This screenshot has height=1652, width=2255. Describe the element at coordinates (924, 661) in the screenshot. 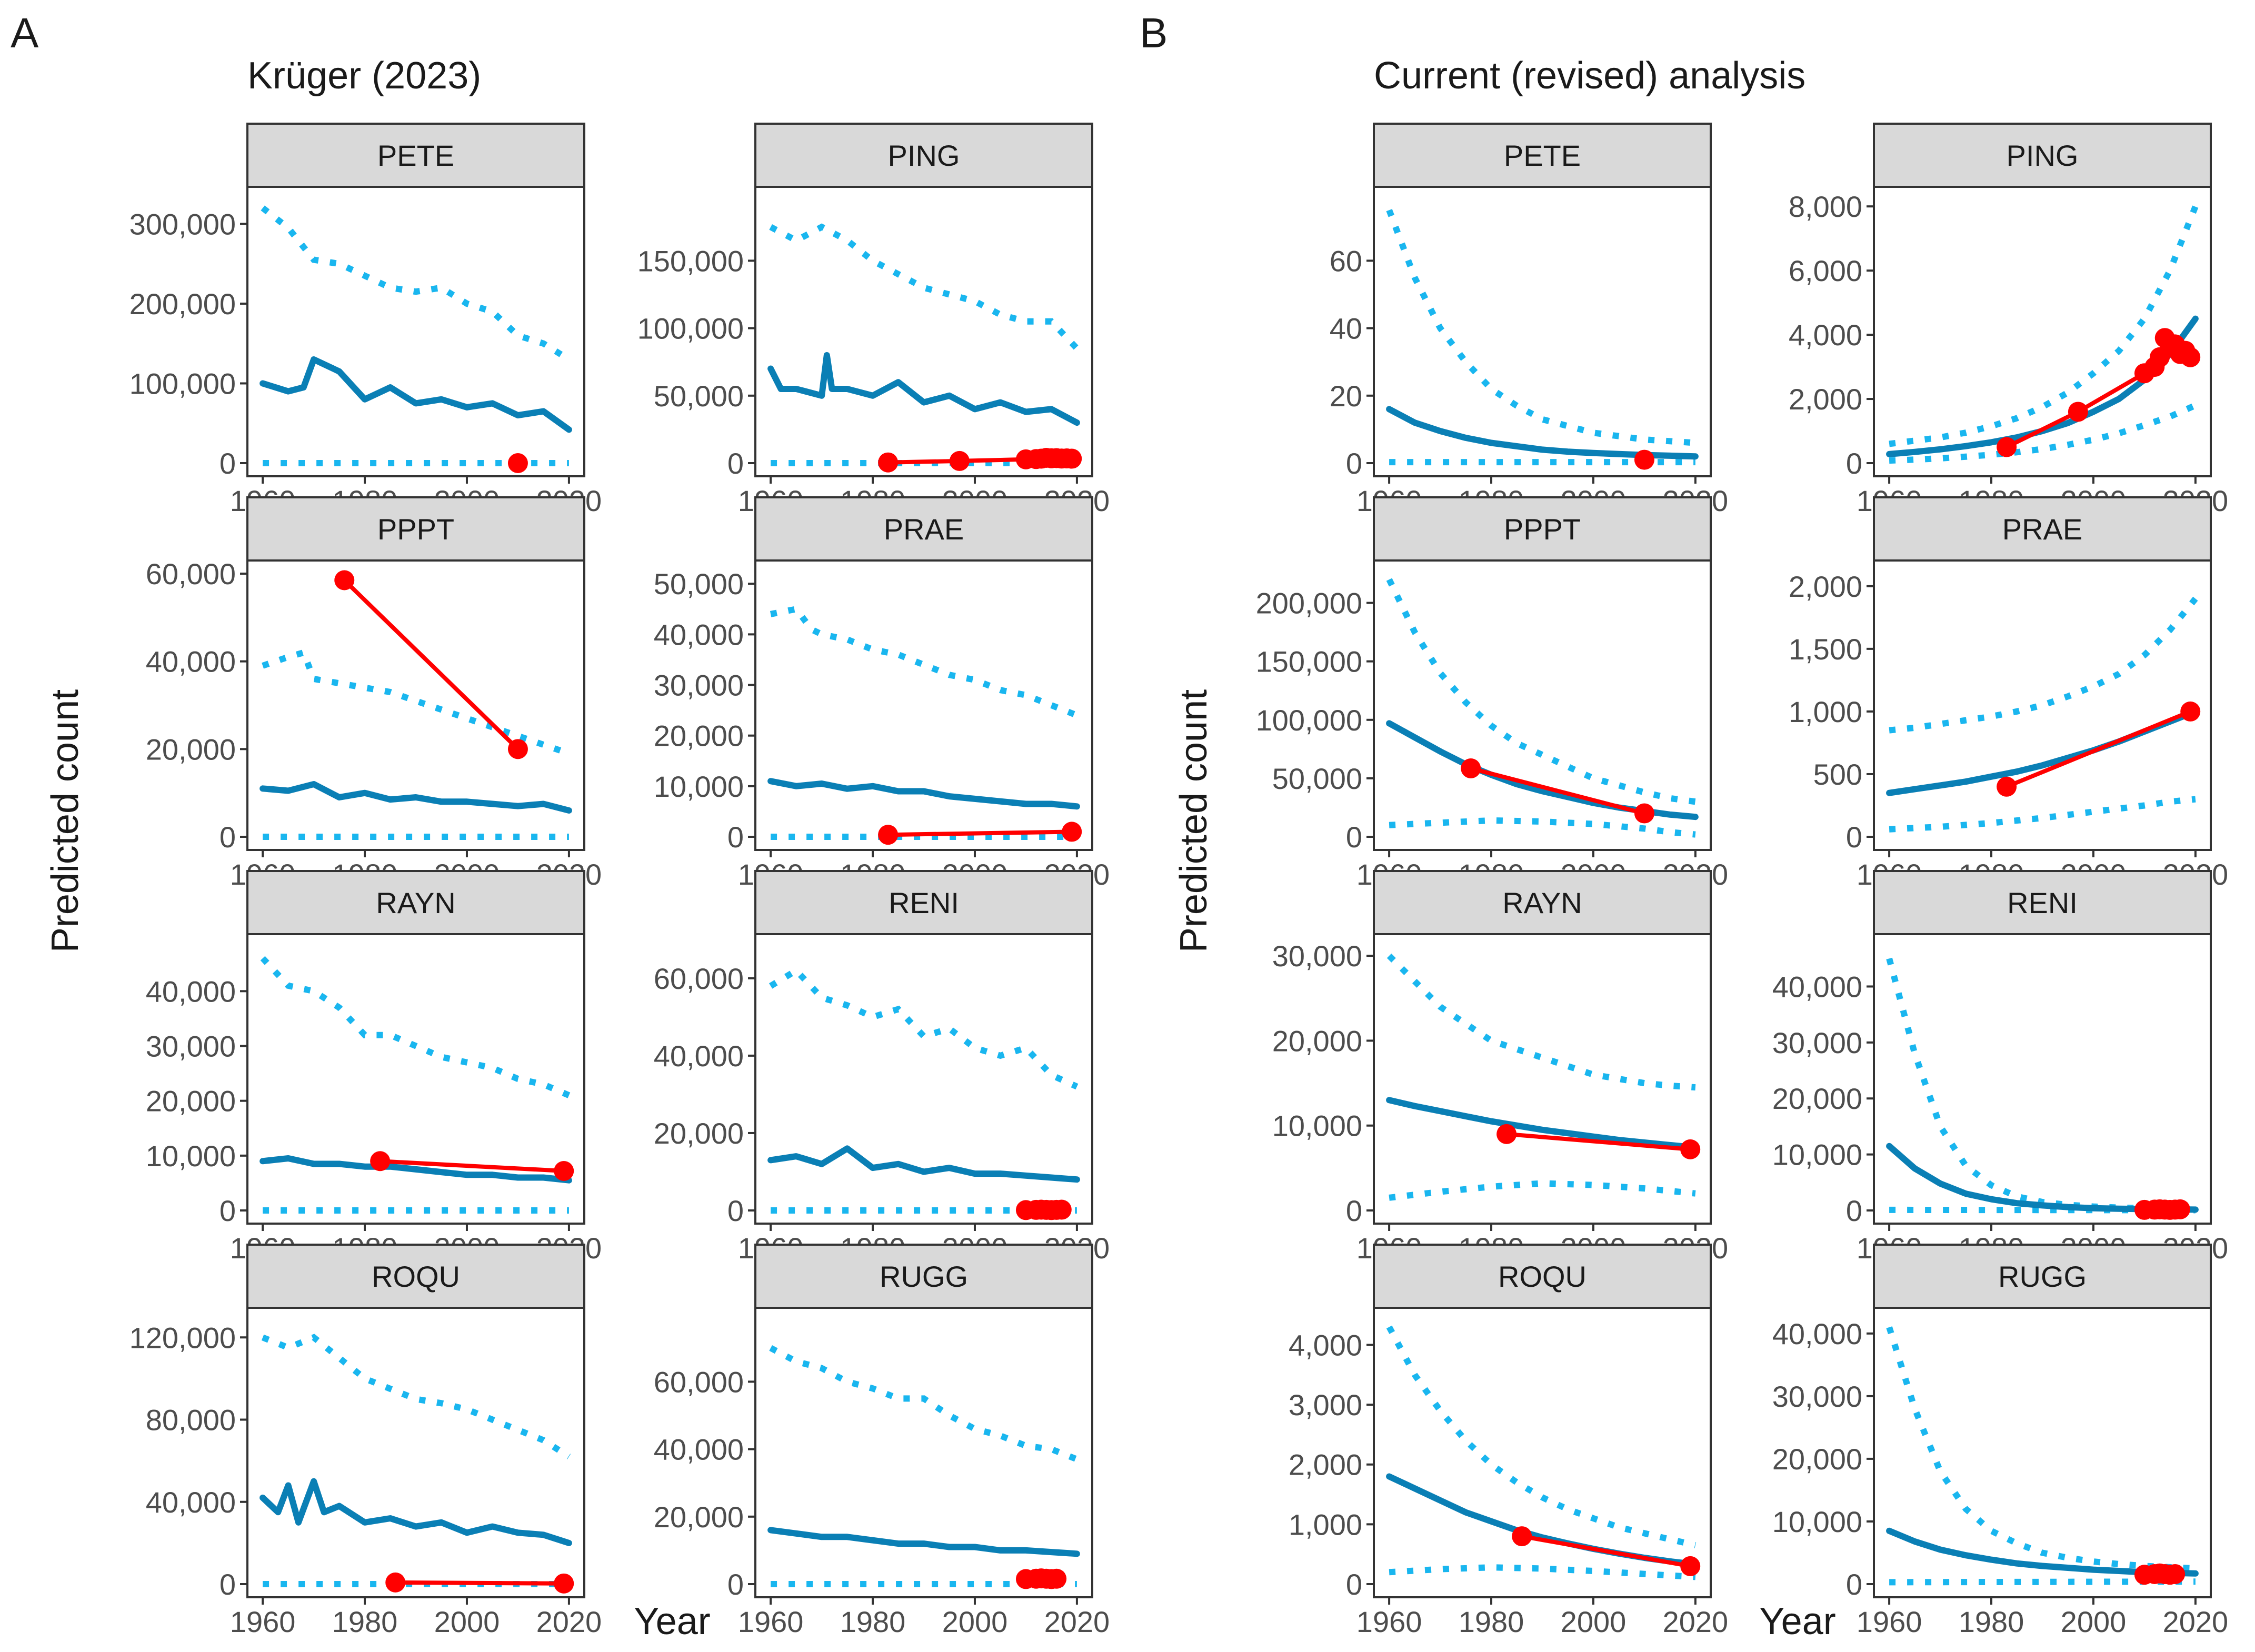

I see `panel-a-prae-upper-interval-line` at that location.